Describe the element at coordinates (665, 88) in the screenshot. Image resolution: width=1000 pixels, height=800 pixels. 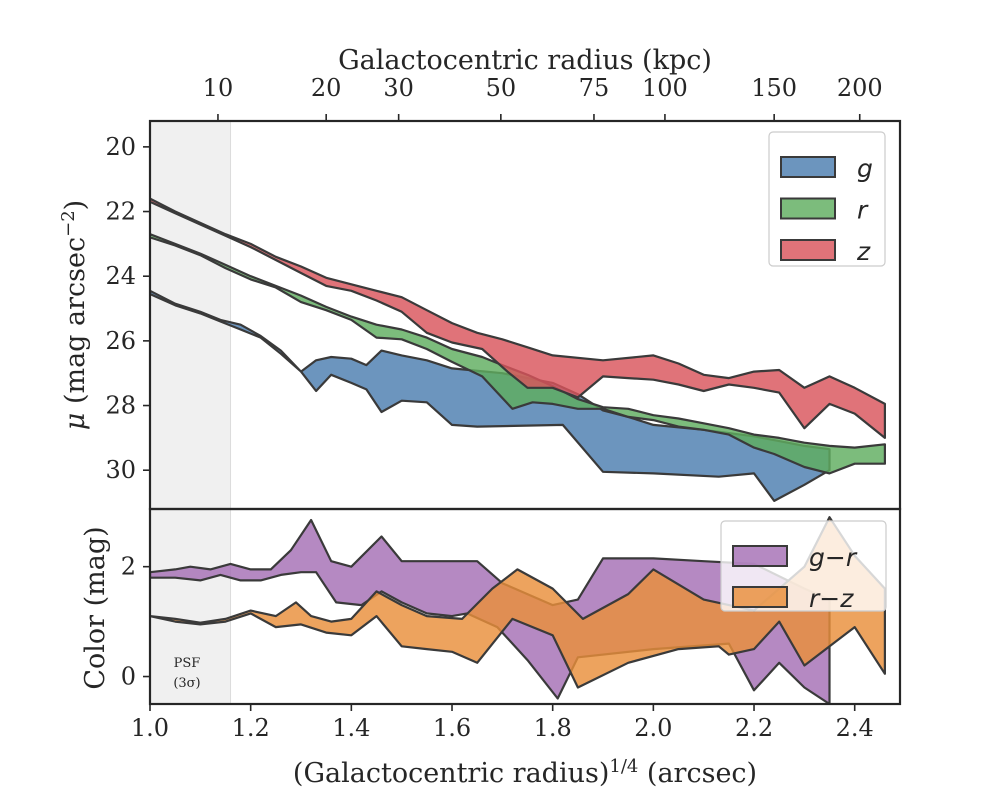
I see `kpc-tick-label-100: 100` at that location.